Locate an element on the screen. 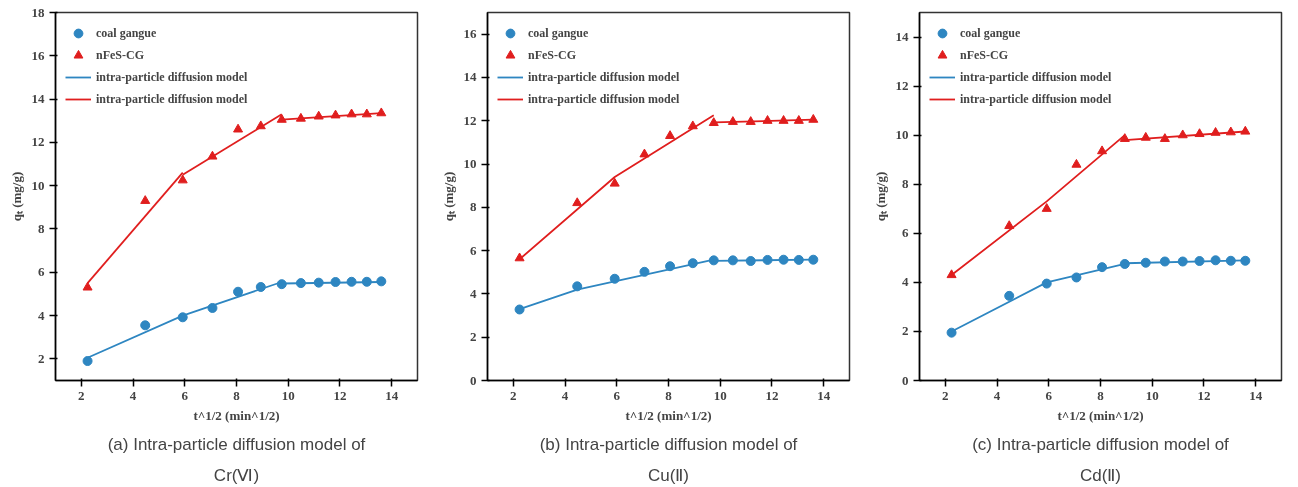  text: (c) Intra-particle diffusion model of is located at coordinates (1101, 444).